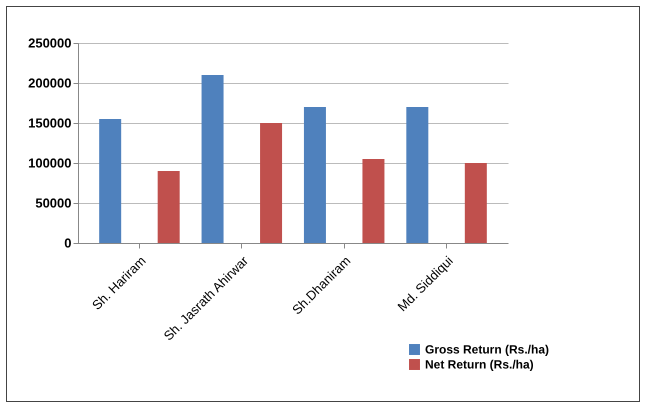  I want to click on y-tick-label: 50000, so click(53, 203).